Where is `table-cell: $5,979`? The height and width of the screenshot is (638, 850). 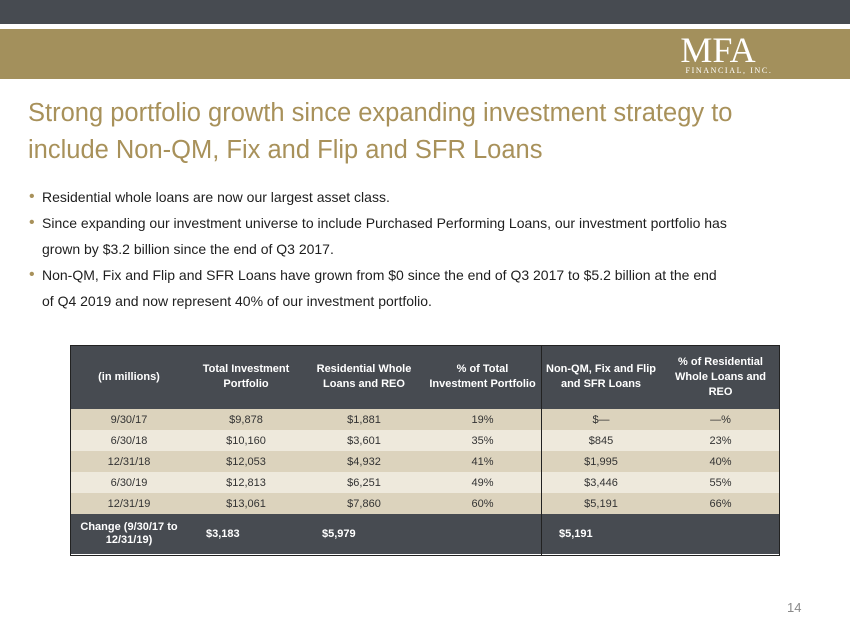
table-cell: $5,979 is located at coordinates (364, 534).